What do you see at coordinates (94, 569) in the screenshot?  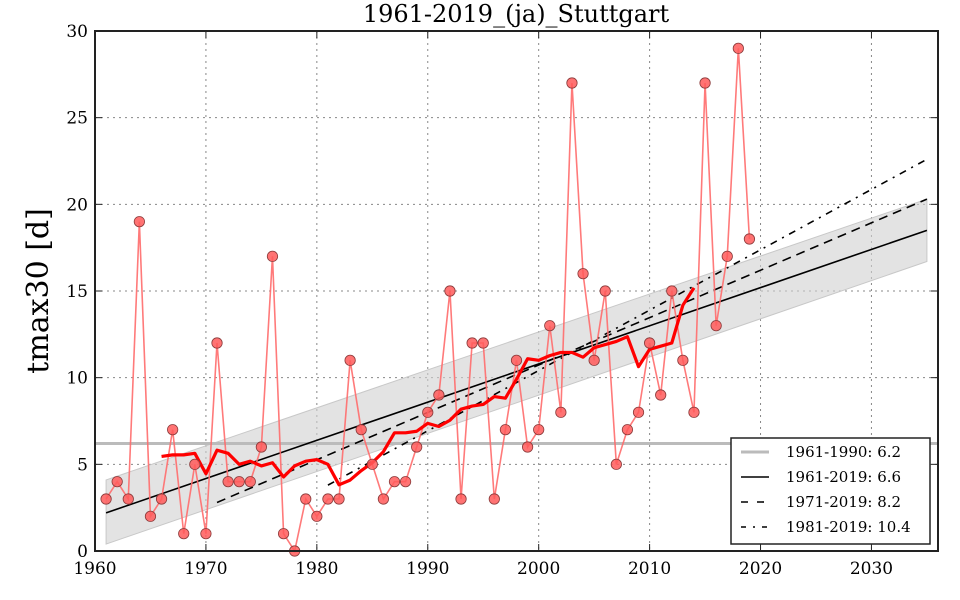 I see `x-tick-label: 1960` at bounding box center [94, 569].